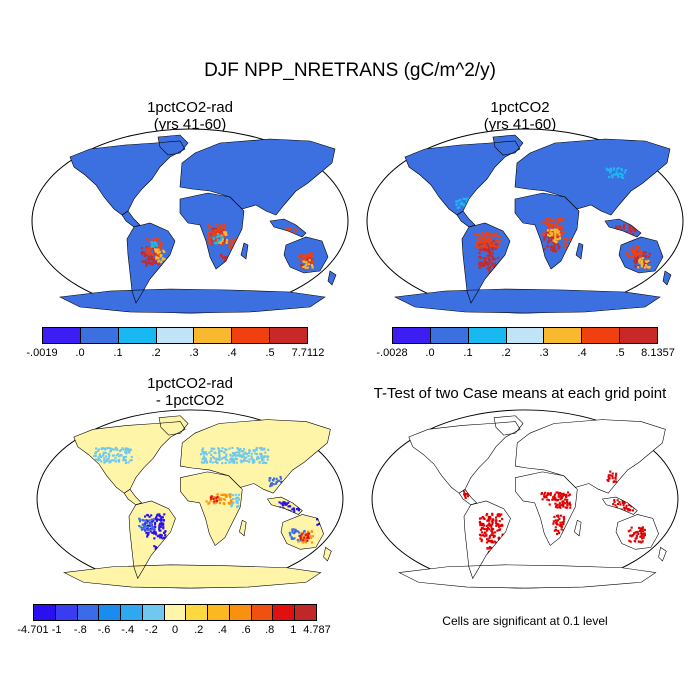 The image size is (700, 700). I want to click on colorbar-tick-label: .6, so click(246, 630).